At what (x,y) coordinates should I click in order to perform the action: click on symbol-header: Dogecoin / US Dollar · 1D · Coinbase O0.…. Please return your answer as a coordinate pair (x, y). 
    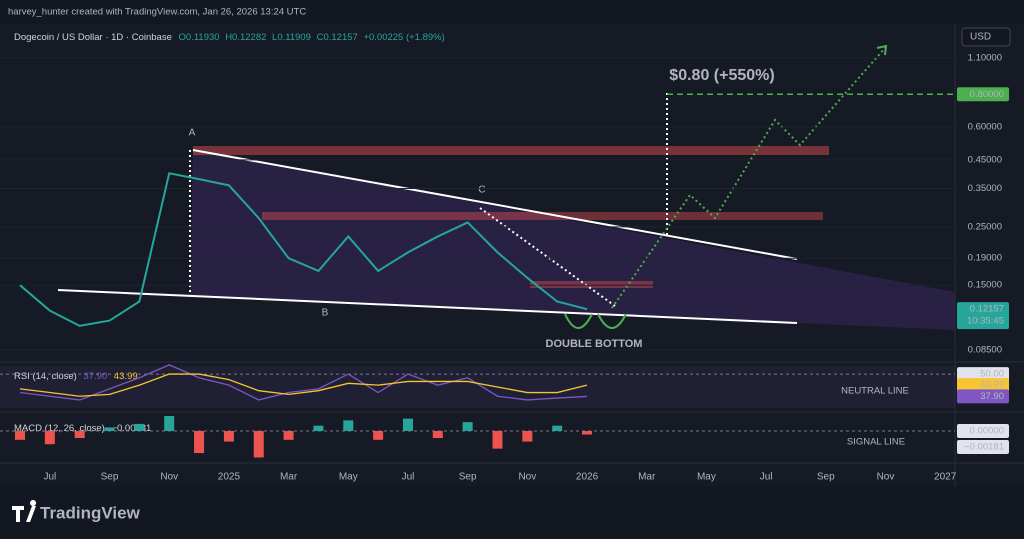
    Looking at the image, I should click on (229, 37).